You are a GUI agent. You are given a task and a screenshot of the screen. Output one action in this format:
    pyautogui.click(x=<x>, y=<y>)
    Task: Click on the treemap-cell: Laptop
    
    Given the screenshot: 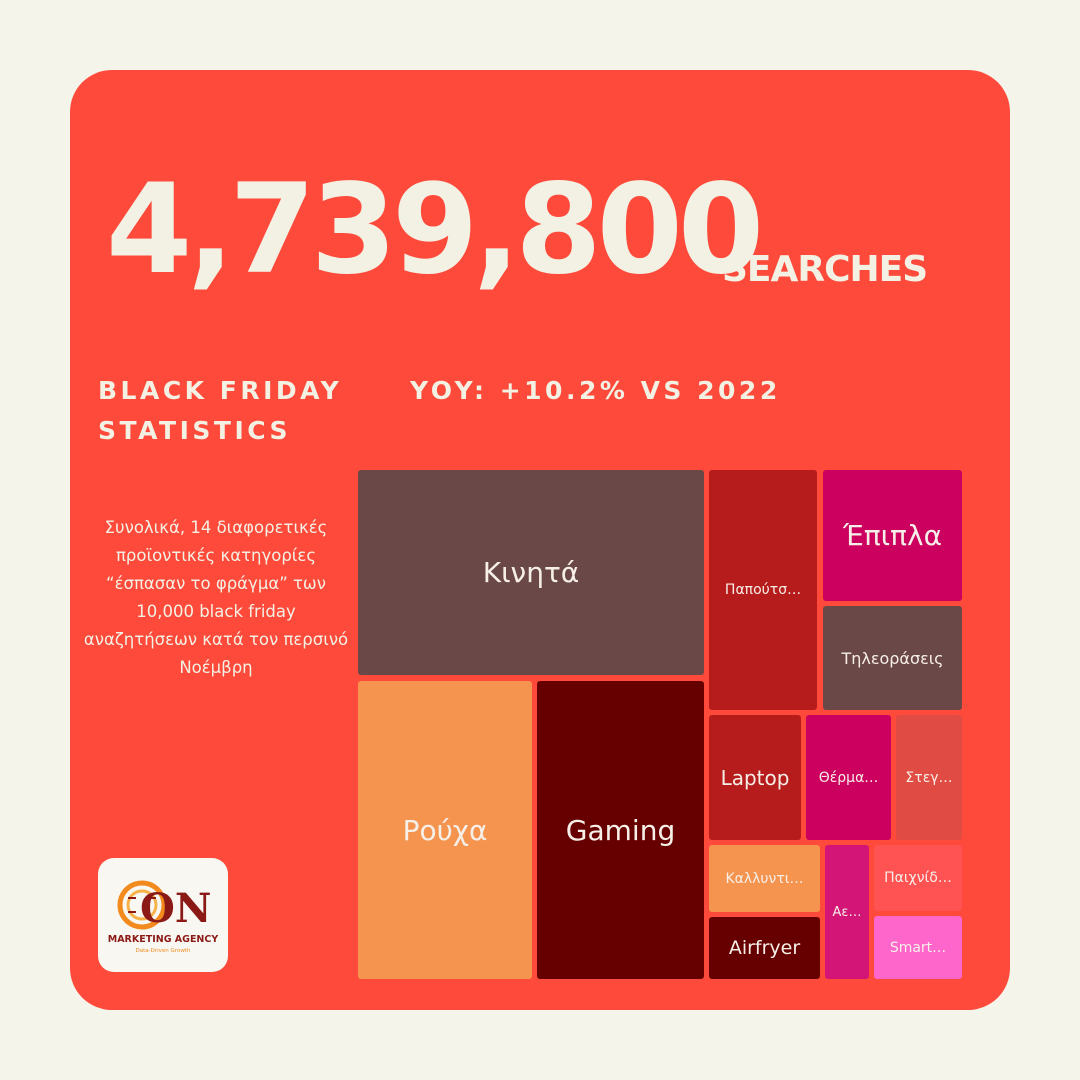 What is the action you would take?
    pyautogui.click(x=755, y=777)
    